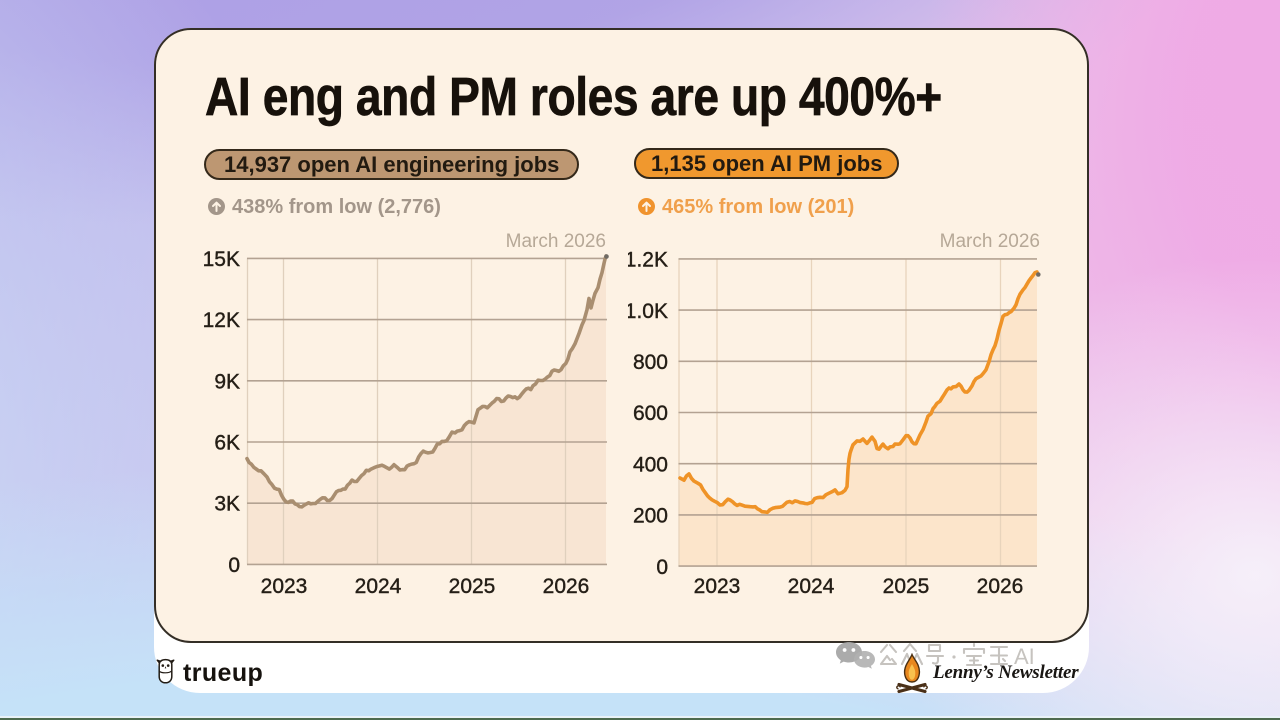 The width and height of the screenshot is (1280, 720). What do you see at coordinates (227, 504) in the screenshot?
I see `svg-text: 3K` at bounding box center [227, 504].